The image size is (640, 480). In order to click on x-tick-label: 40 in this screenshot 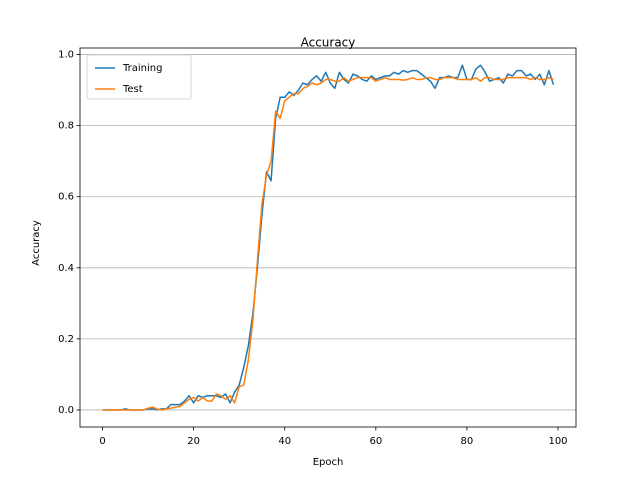, I will do `click(284, 441)`.